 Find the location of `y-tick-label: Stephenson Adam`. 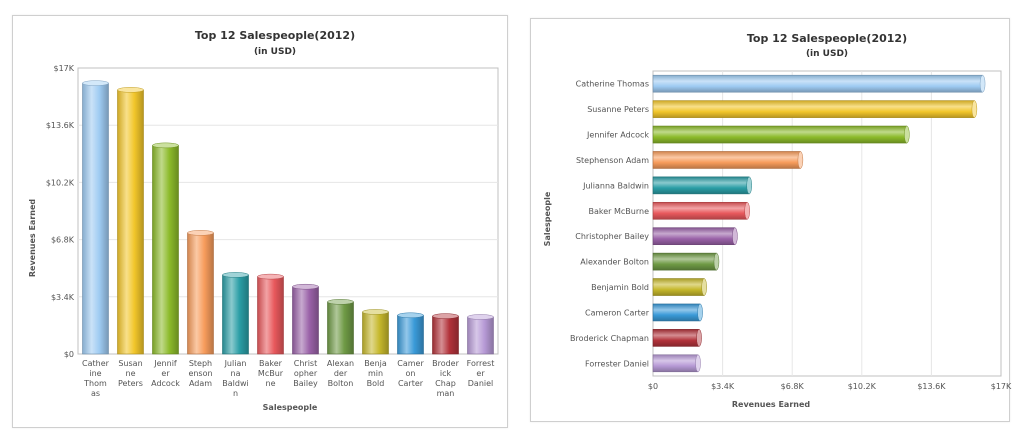

y-tick-label: Stephenson Adam is located at coordinates (612, 160).